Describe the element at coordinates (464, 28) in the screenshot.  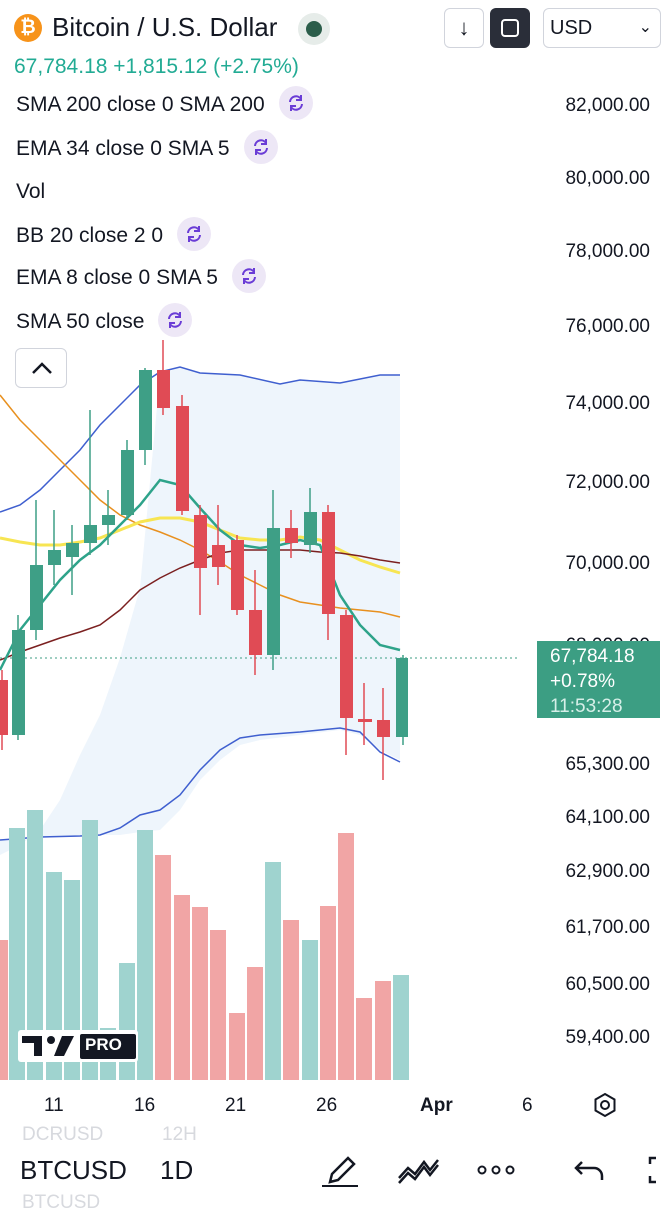
I see `scroll-to-latest-button: ↓` at that location.